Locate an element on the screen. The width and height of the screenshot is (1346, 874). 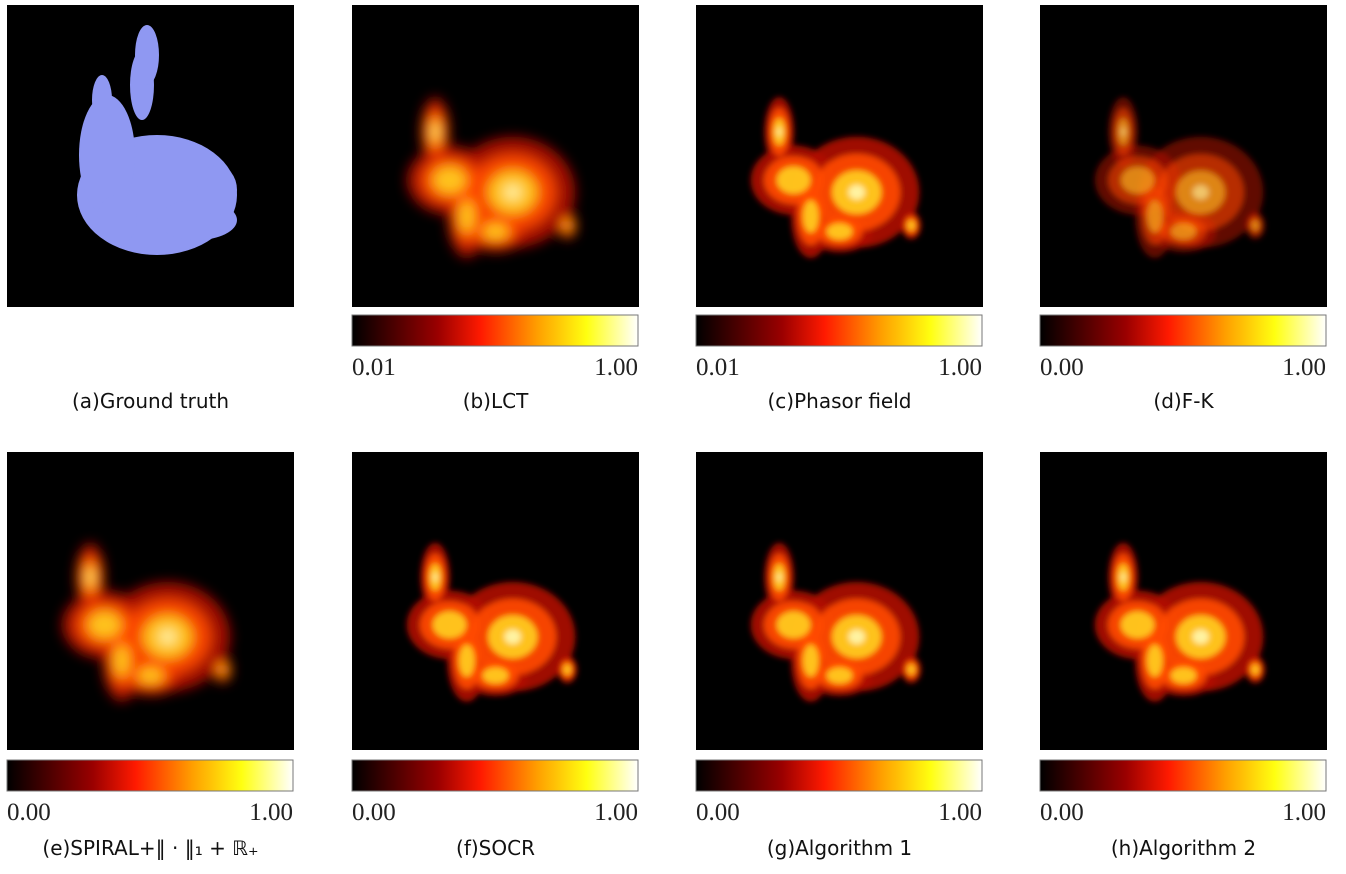
caption: (h)Algorithm 2 is located at coordinates (1183, 848).